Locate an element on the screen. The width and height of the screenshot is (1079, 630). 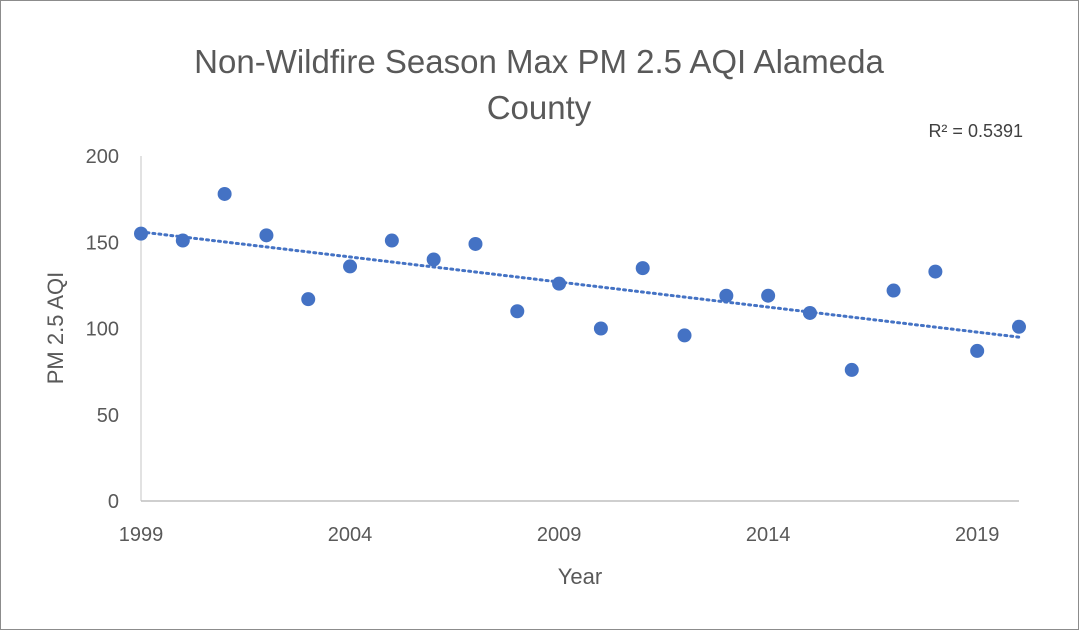
y-tick-label: 150 is located at coordinates (102, 243).